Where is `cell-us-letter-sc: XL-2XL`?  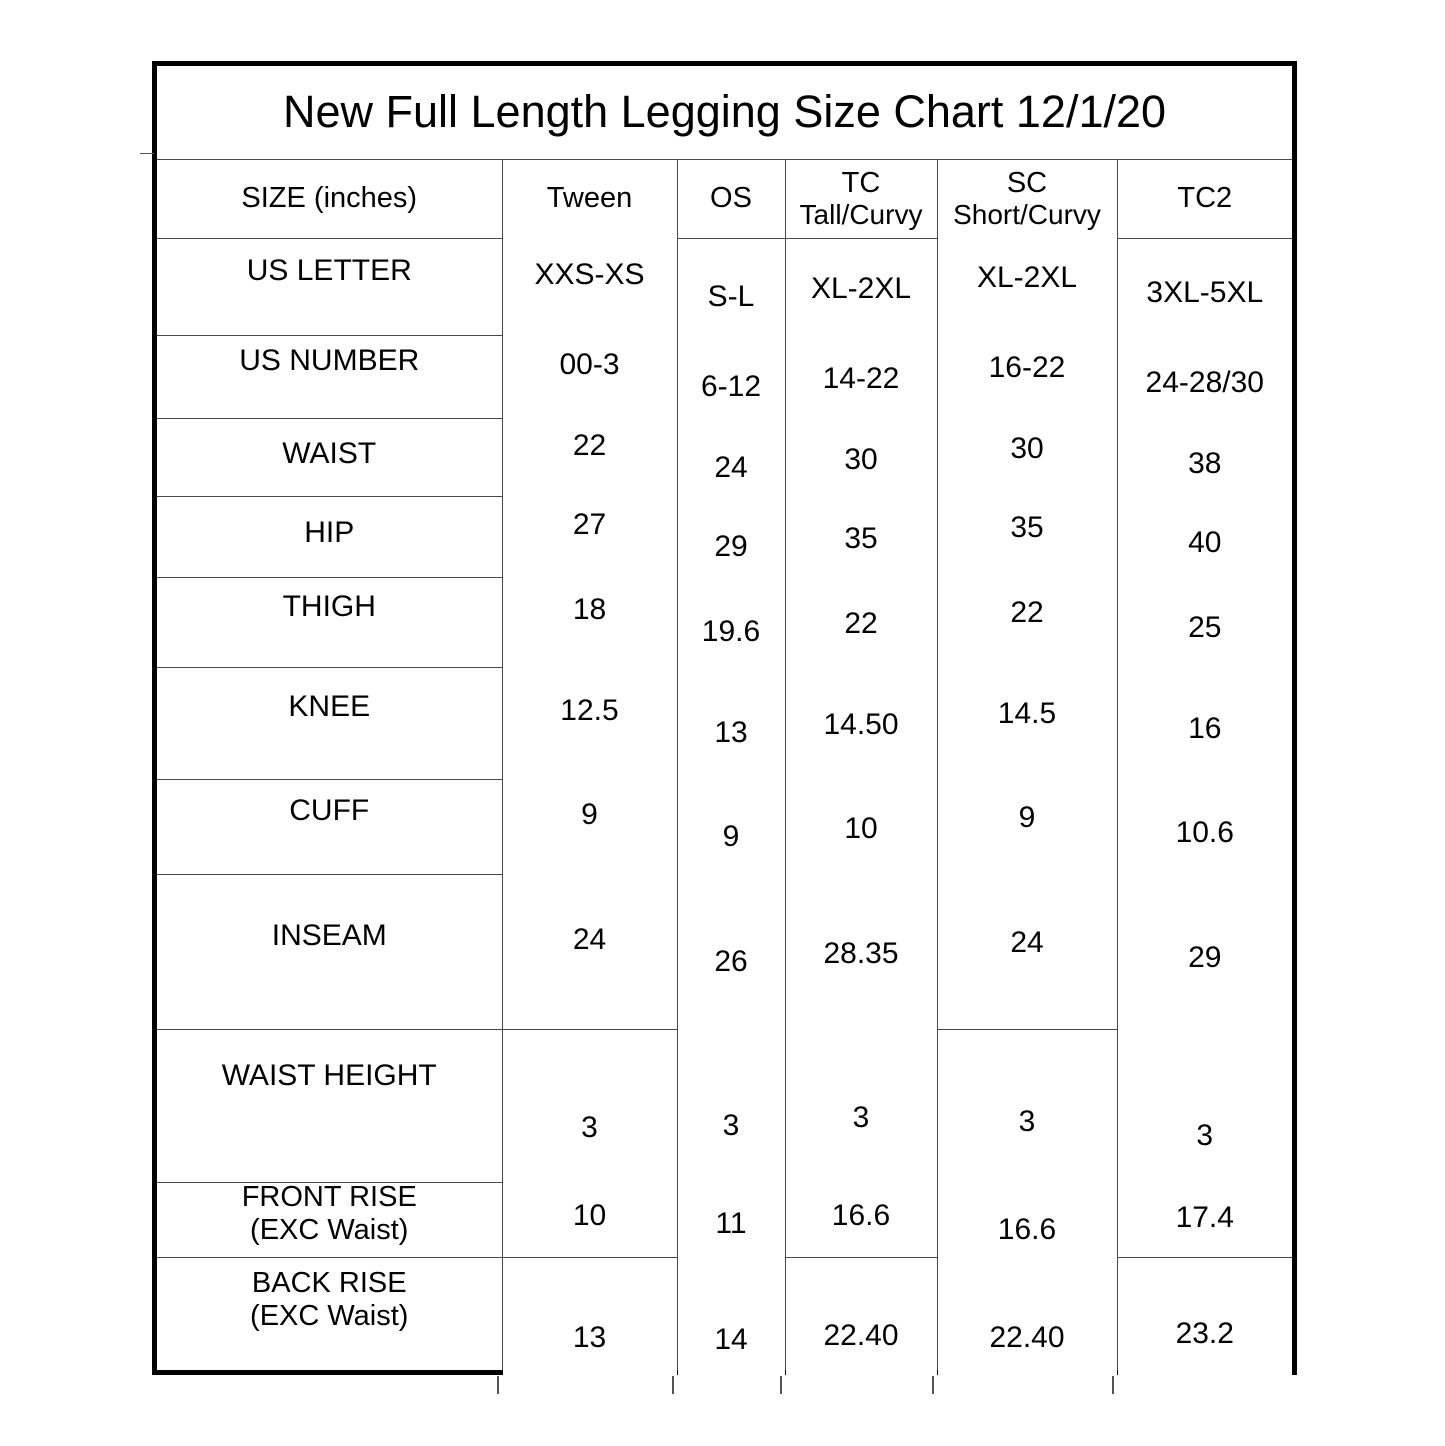 cell-us-letter-sc: XL-2XL is located at coordinates (1027, 278).